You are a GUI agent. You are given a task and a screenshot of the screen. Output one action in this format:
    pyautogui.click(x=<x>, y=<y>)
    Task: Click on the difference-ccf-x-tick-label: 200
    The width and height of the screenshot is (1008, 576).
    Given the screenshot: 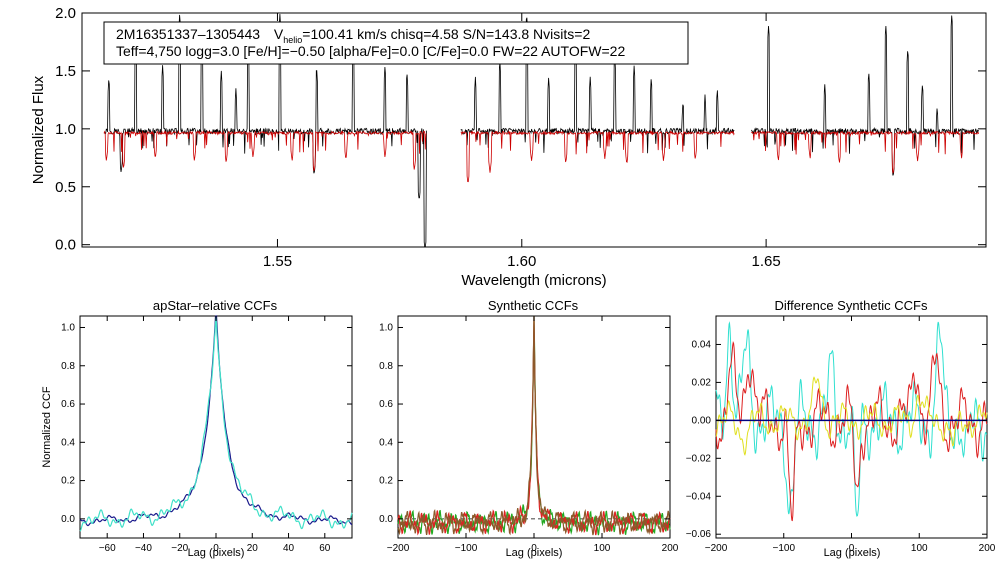 What is the action you would take?
    pyautogui.click(x=987, y=548)
    